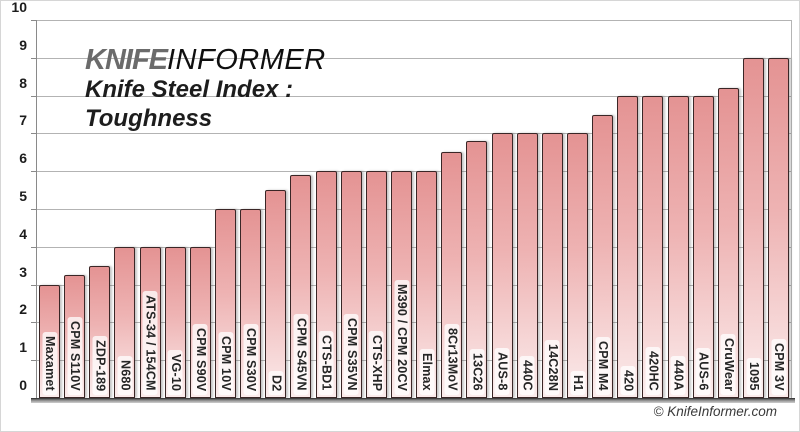 The width and height of the screenshot is (800, 432). What do you see at coordinates (200, 209) in the screenshot?
I see `bar-slot: CPM S90V` at bounding box center [200, 209].